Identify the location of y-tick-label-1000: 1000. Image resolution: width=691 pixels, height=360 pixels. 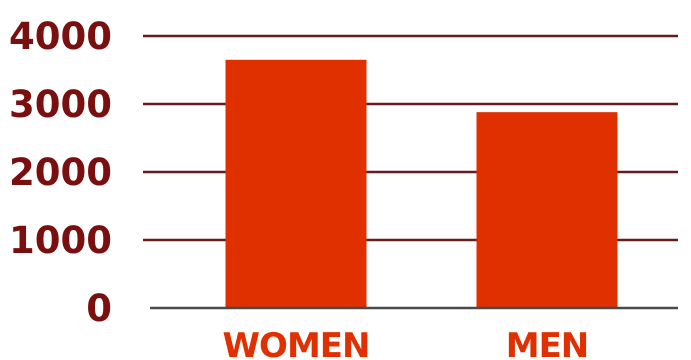
(60, 240).